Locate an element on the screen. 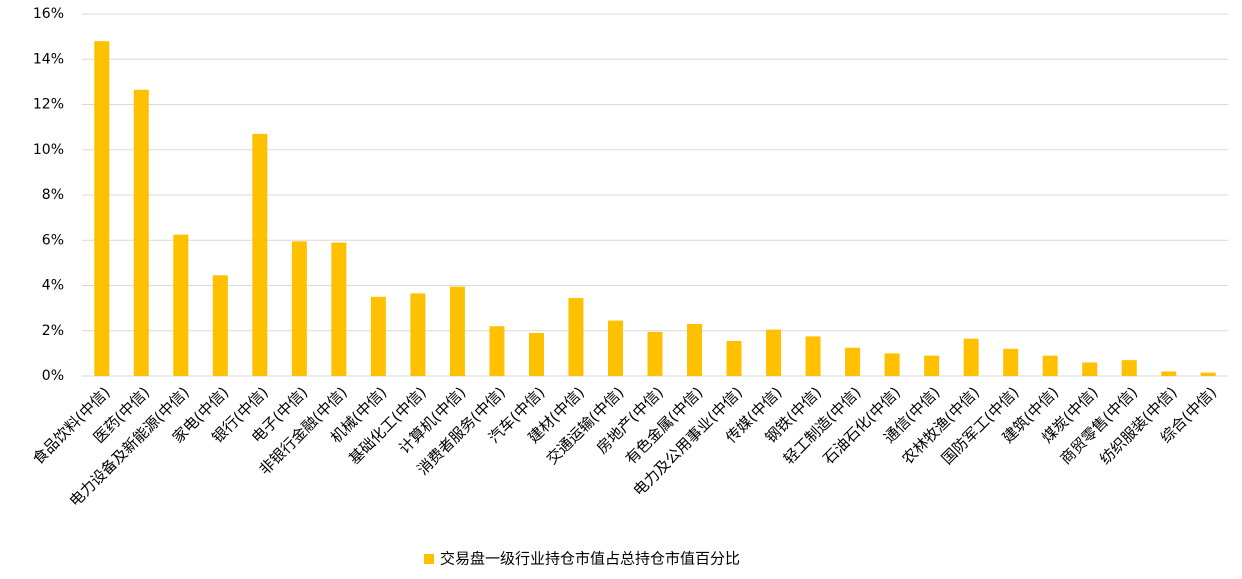  y-tick-label: 14% is located at coordinates (48, 59).